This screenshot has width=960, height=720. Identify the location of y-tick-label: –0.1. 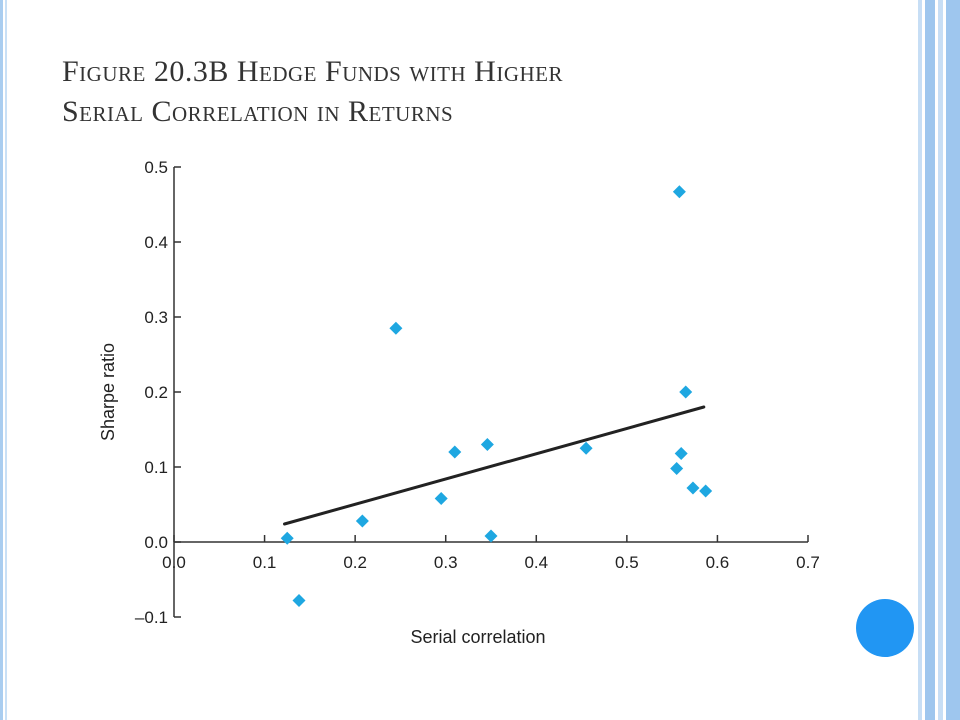
(151, 617).